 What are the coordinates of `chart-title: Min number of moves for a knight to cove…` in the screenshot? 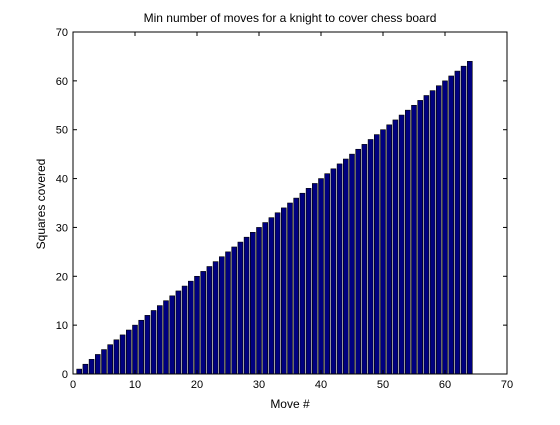 It's located at (290, 18).